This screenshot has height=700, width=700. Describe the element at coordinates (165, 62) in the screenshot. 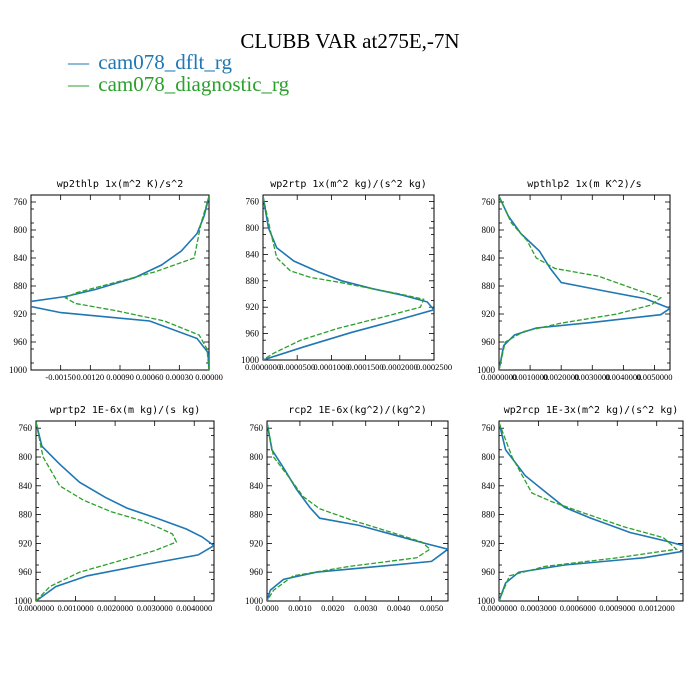

I see `legend-label-1: cam078_dflt_rg` at that location.